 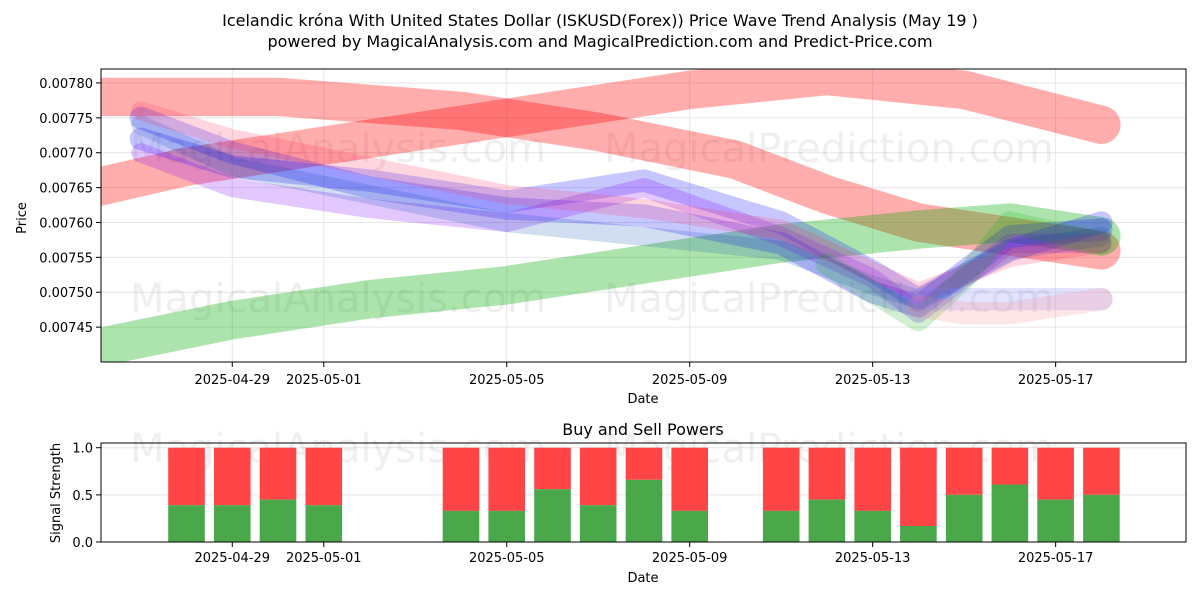 I want to click on signal-y-tick-label: 0.5, so click(x=82, y=496).